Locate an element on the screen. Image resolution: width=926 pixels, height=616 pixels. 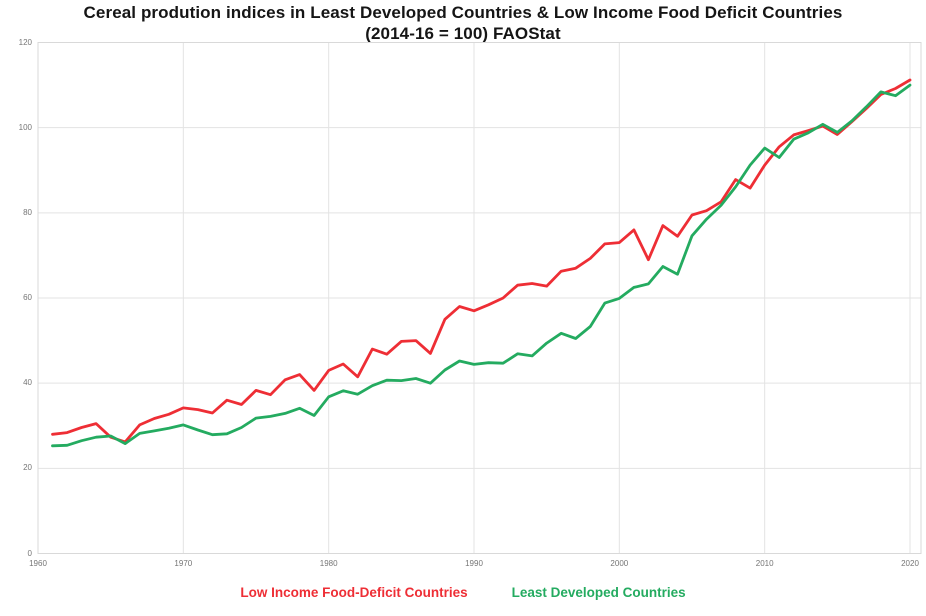
legend-item-ldc: Least Developed Countries is located at coordinates (598, 592).